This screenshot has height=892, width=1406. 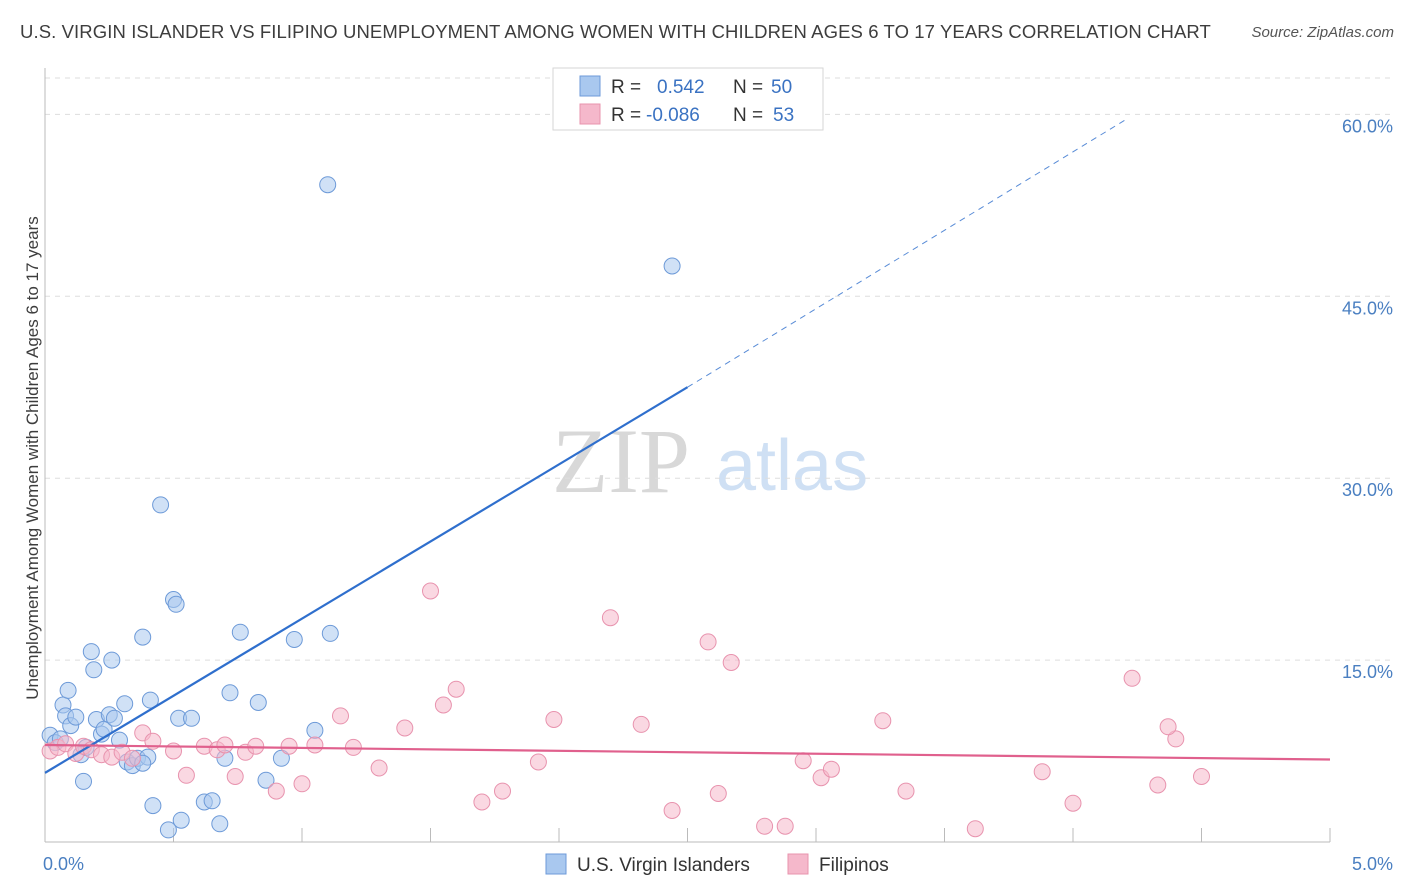 What do you see at coordinates (783, 115) in the screenshot?
I see `legend-n-value-2: 53` at bounding box center [783, 115].